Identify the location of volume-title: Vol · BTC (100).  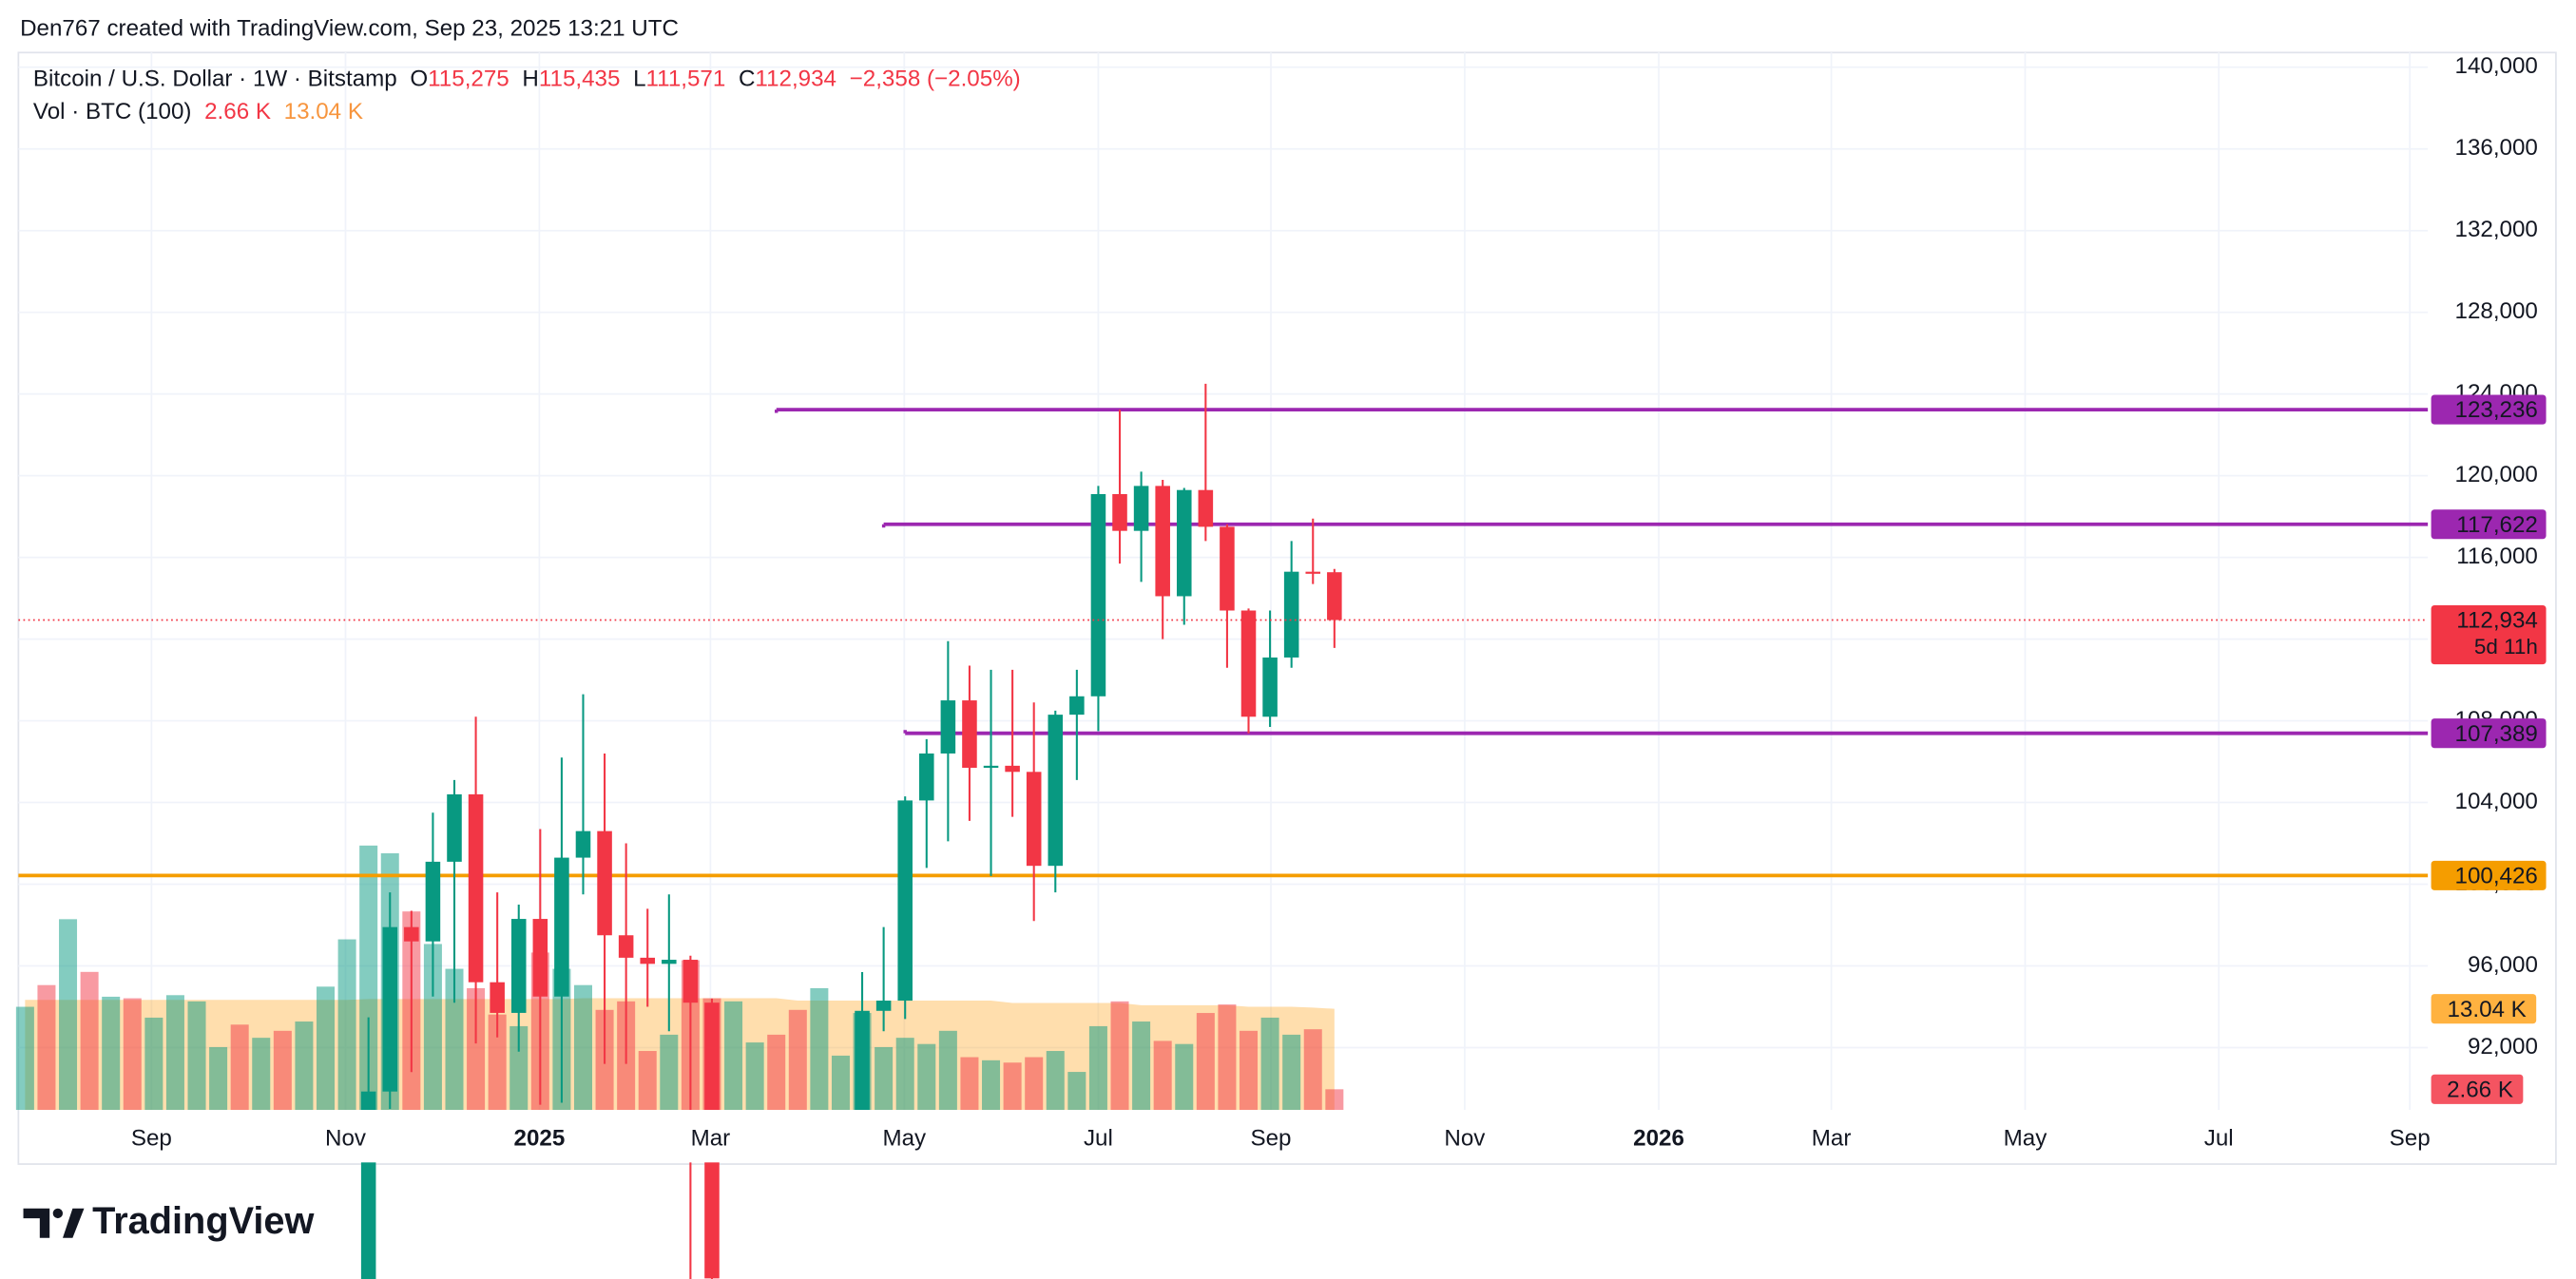
(113, 113).